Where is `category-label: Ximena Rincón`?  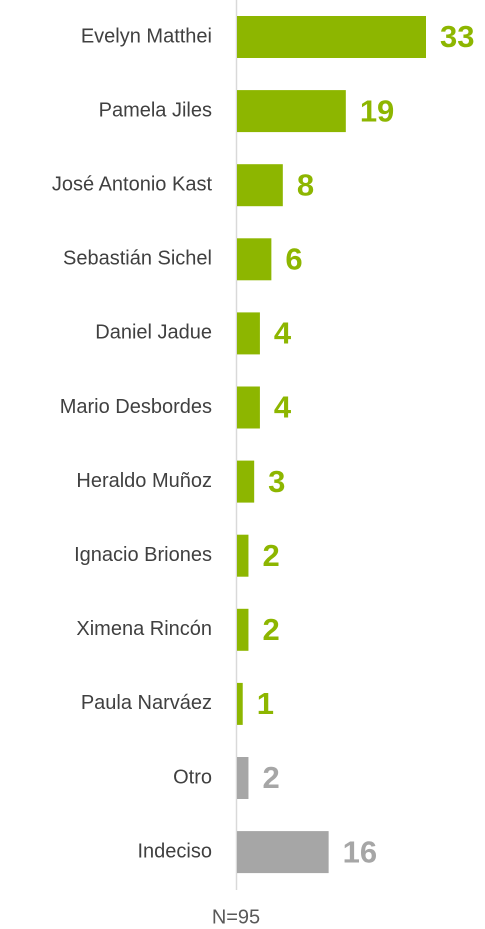
category-label: Ximena Rincón is located at coordinates (144, 629).